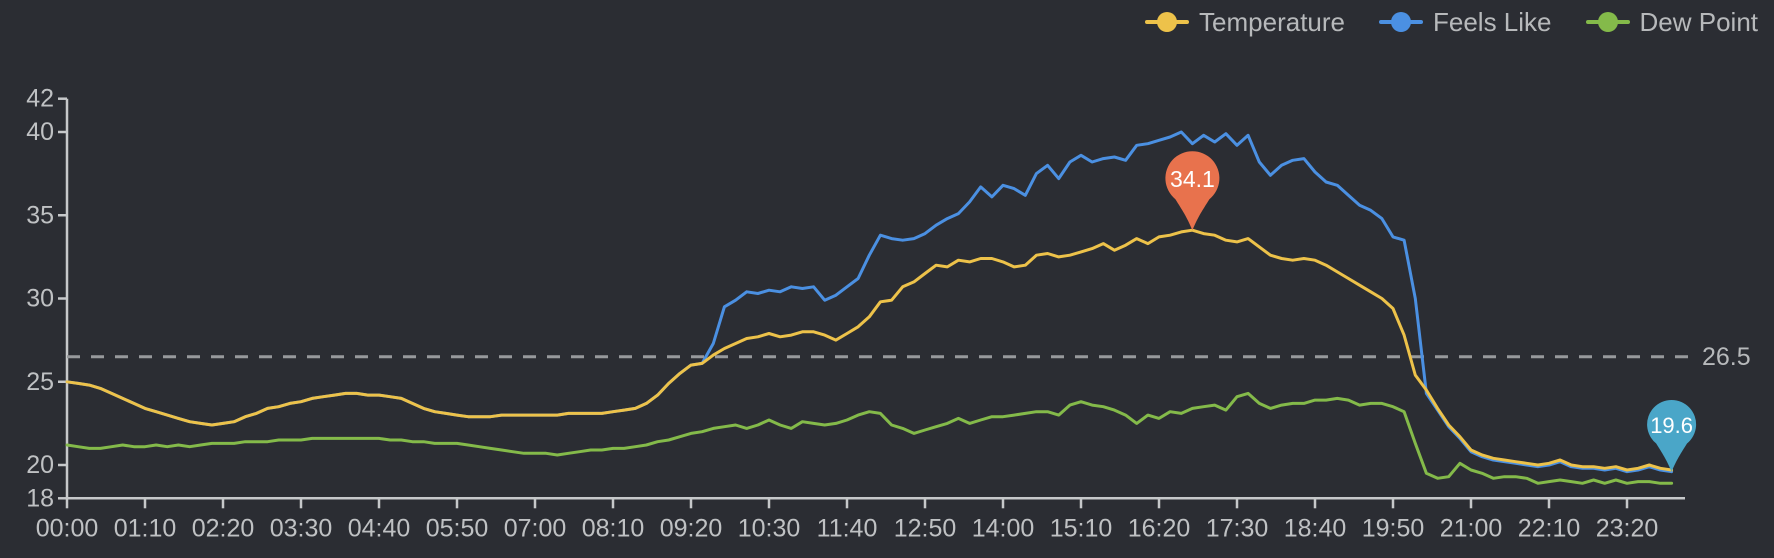  Describe the element at coordinates (909, 357) in the screenshot. I see `threshold-line-group: 26.5` at that location.